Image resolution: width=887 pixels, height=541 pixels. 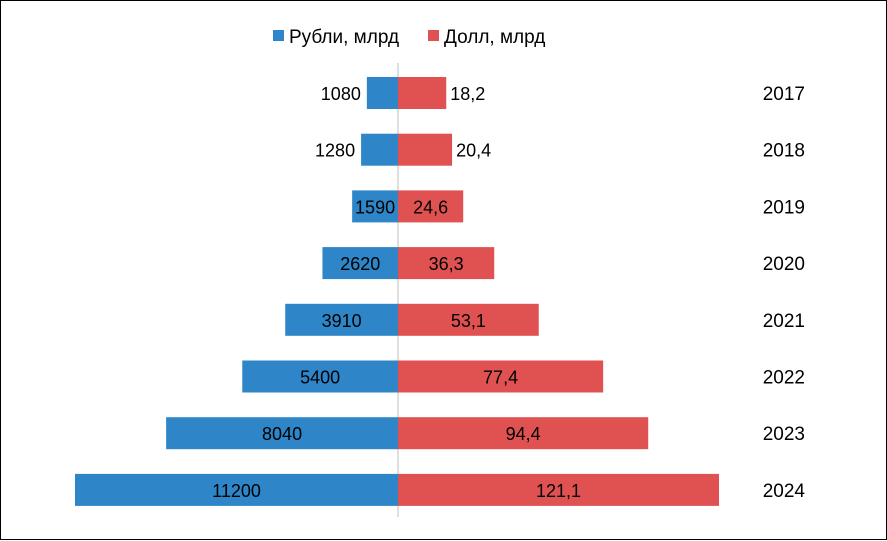 I want to click on bar-usd-2021, so click(x=468, y=319).